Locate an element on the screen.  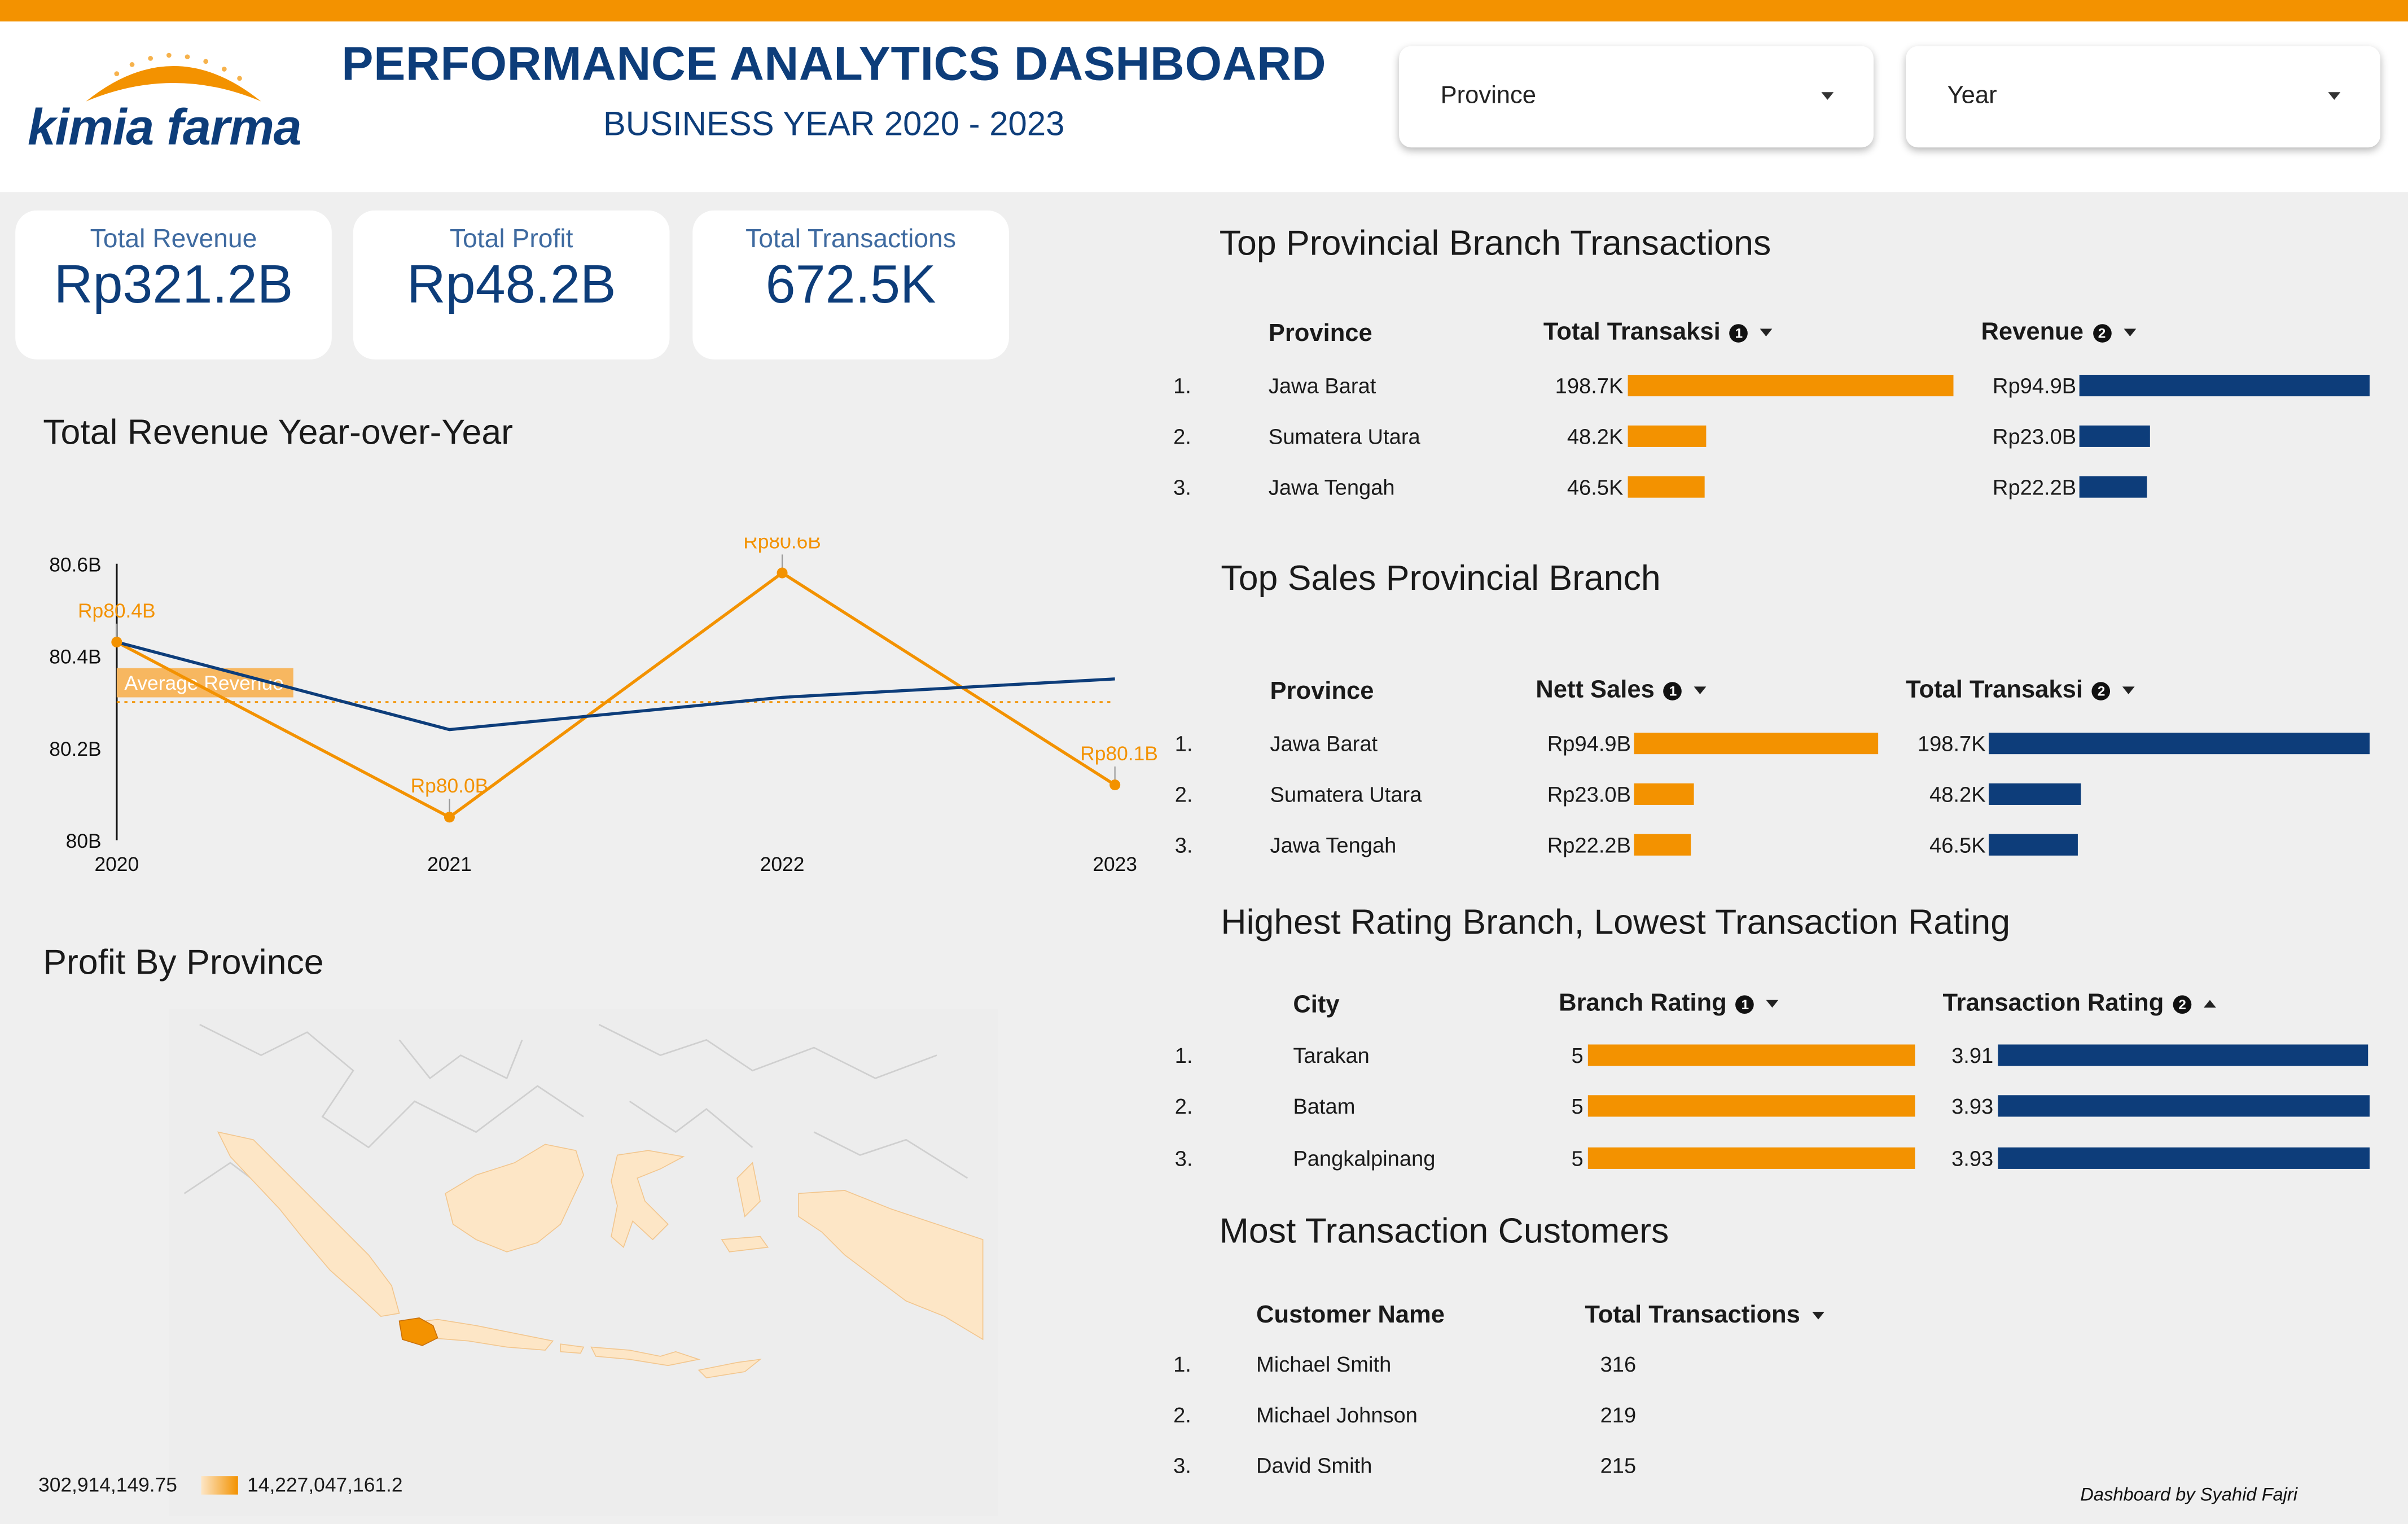
branch-rating-value: 5 is located at coordinates (1577, 1055).